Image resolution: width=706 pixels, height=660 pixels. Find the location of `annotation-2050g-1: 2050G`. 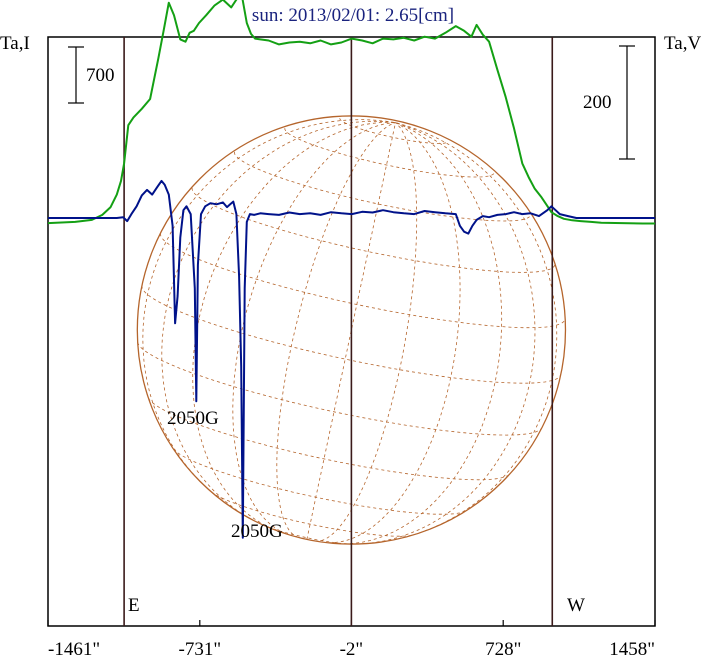

annotation-2050g-1: 2050G is located at coordinates (193, 418).